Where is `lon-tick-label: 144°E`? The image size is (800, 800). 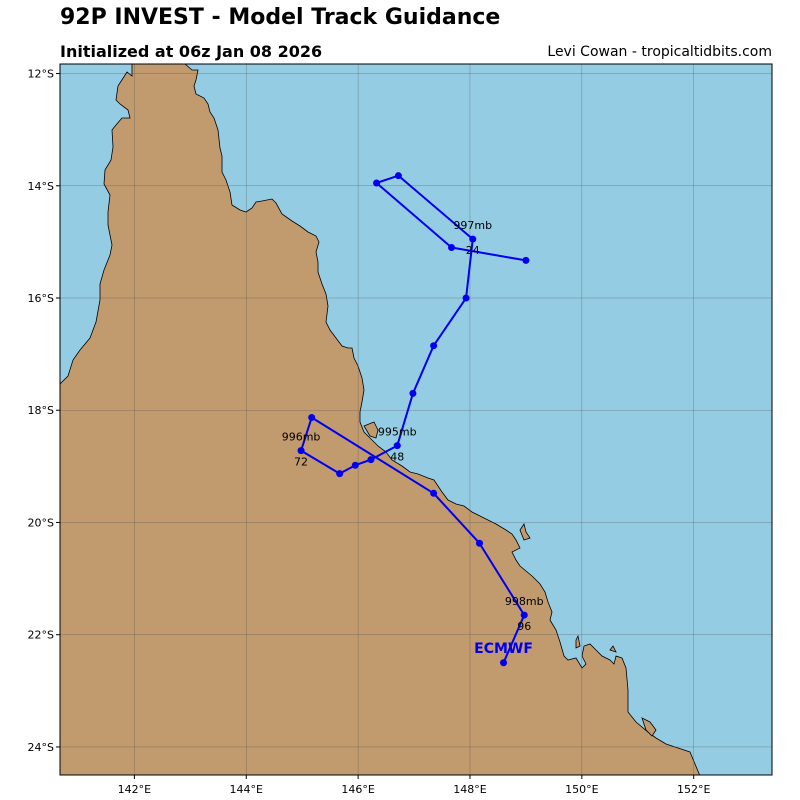
lon-tick-label: 144°E is located at coordinates (246, 789).